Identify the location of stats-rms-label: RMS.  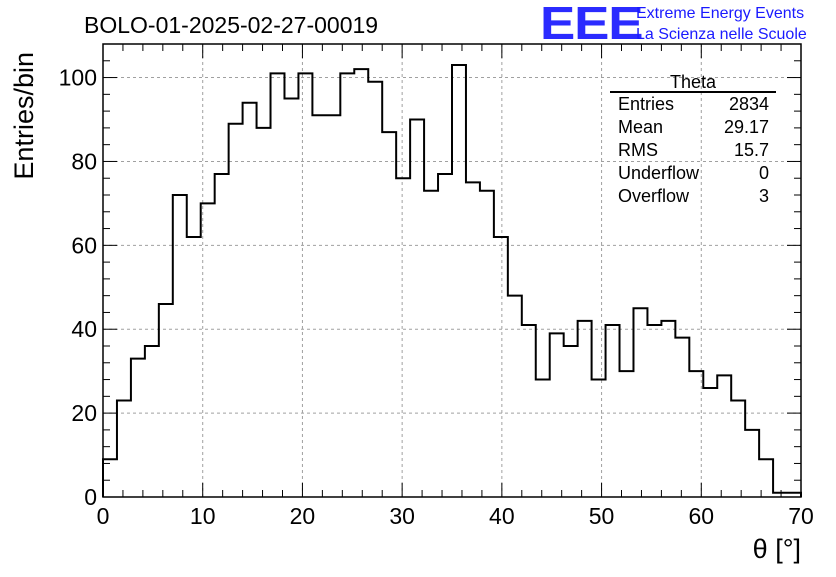
(638, 150).